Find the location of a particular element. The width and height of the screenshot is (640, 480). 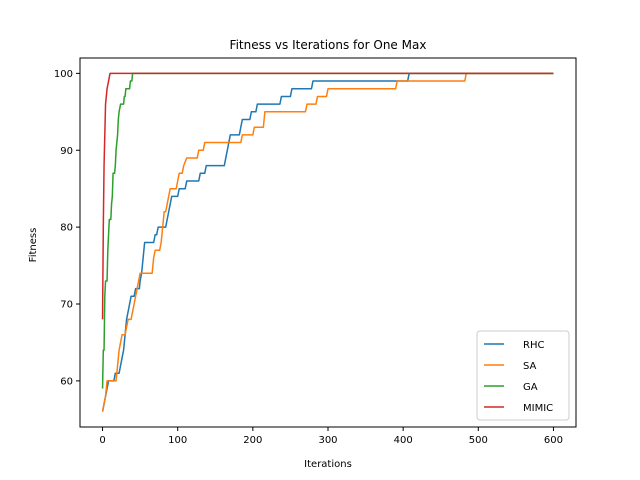

legend-label-mimic: MIMIC is located at coordinates (538, 408).